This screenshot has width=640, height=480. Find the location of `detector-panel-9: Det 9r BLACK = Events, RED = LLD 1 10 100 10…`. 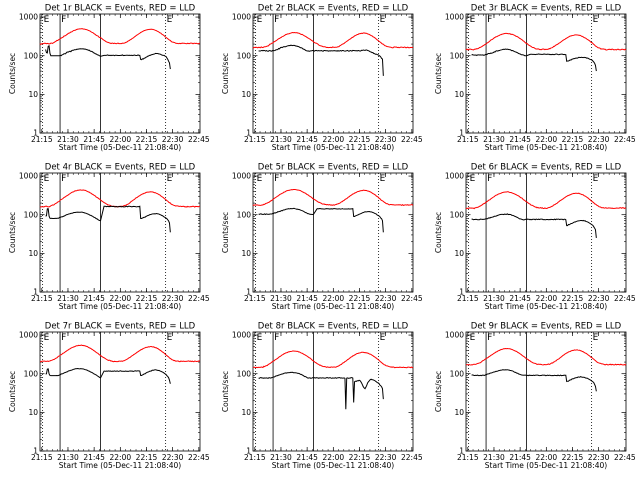

detector-panel-9: Det 9r BLACK = Events, RED = LLD 1 10 100 10… is located at coordinates (535, 396).